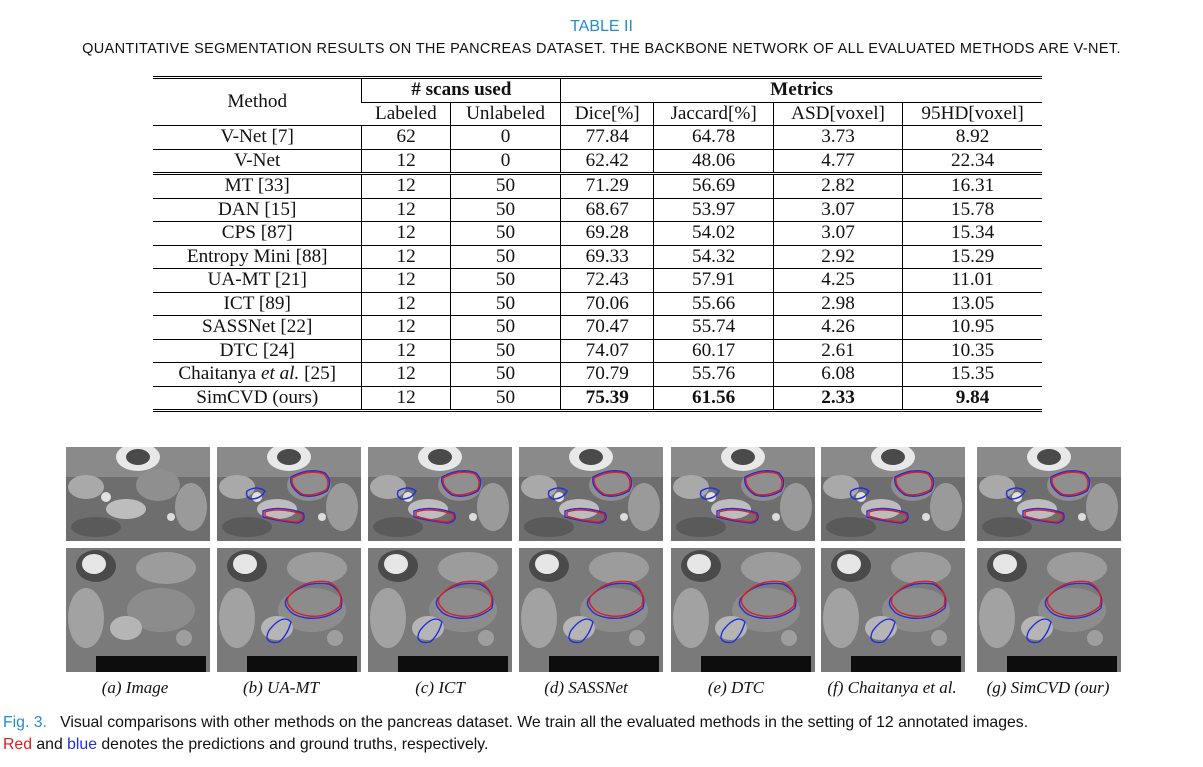 The width and height of the screenshot is (1203, 767). What do you see at coordinates (972, 209) in the screenshot?
I see `cell-95hd: 15.78` at bounding box center [972, 209].